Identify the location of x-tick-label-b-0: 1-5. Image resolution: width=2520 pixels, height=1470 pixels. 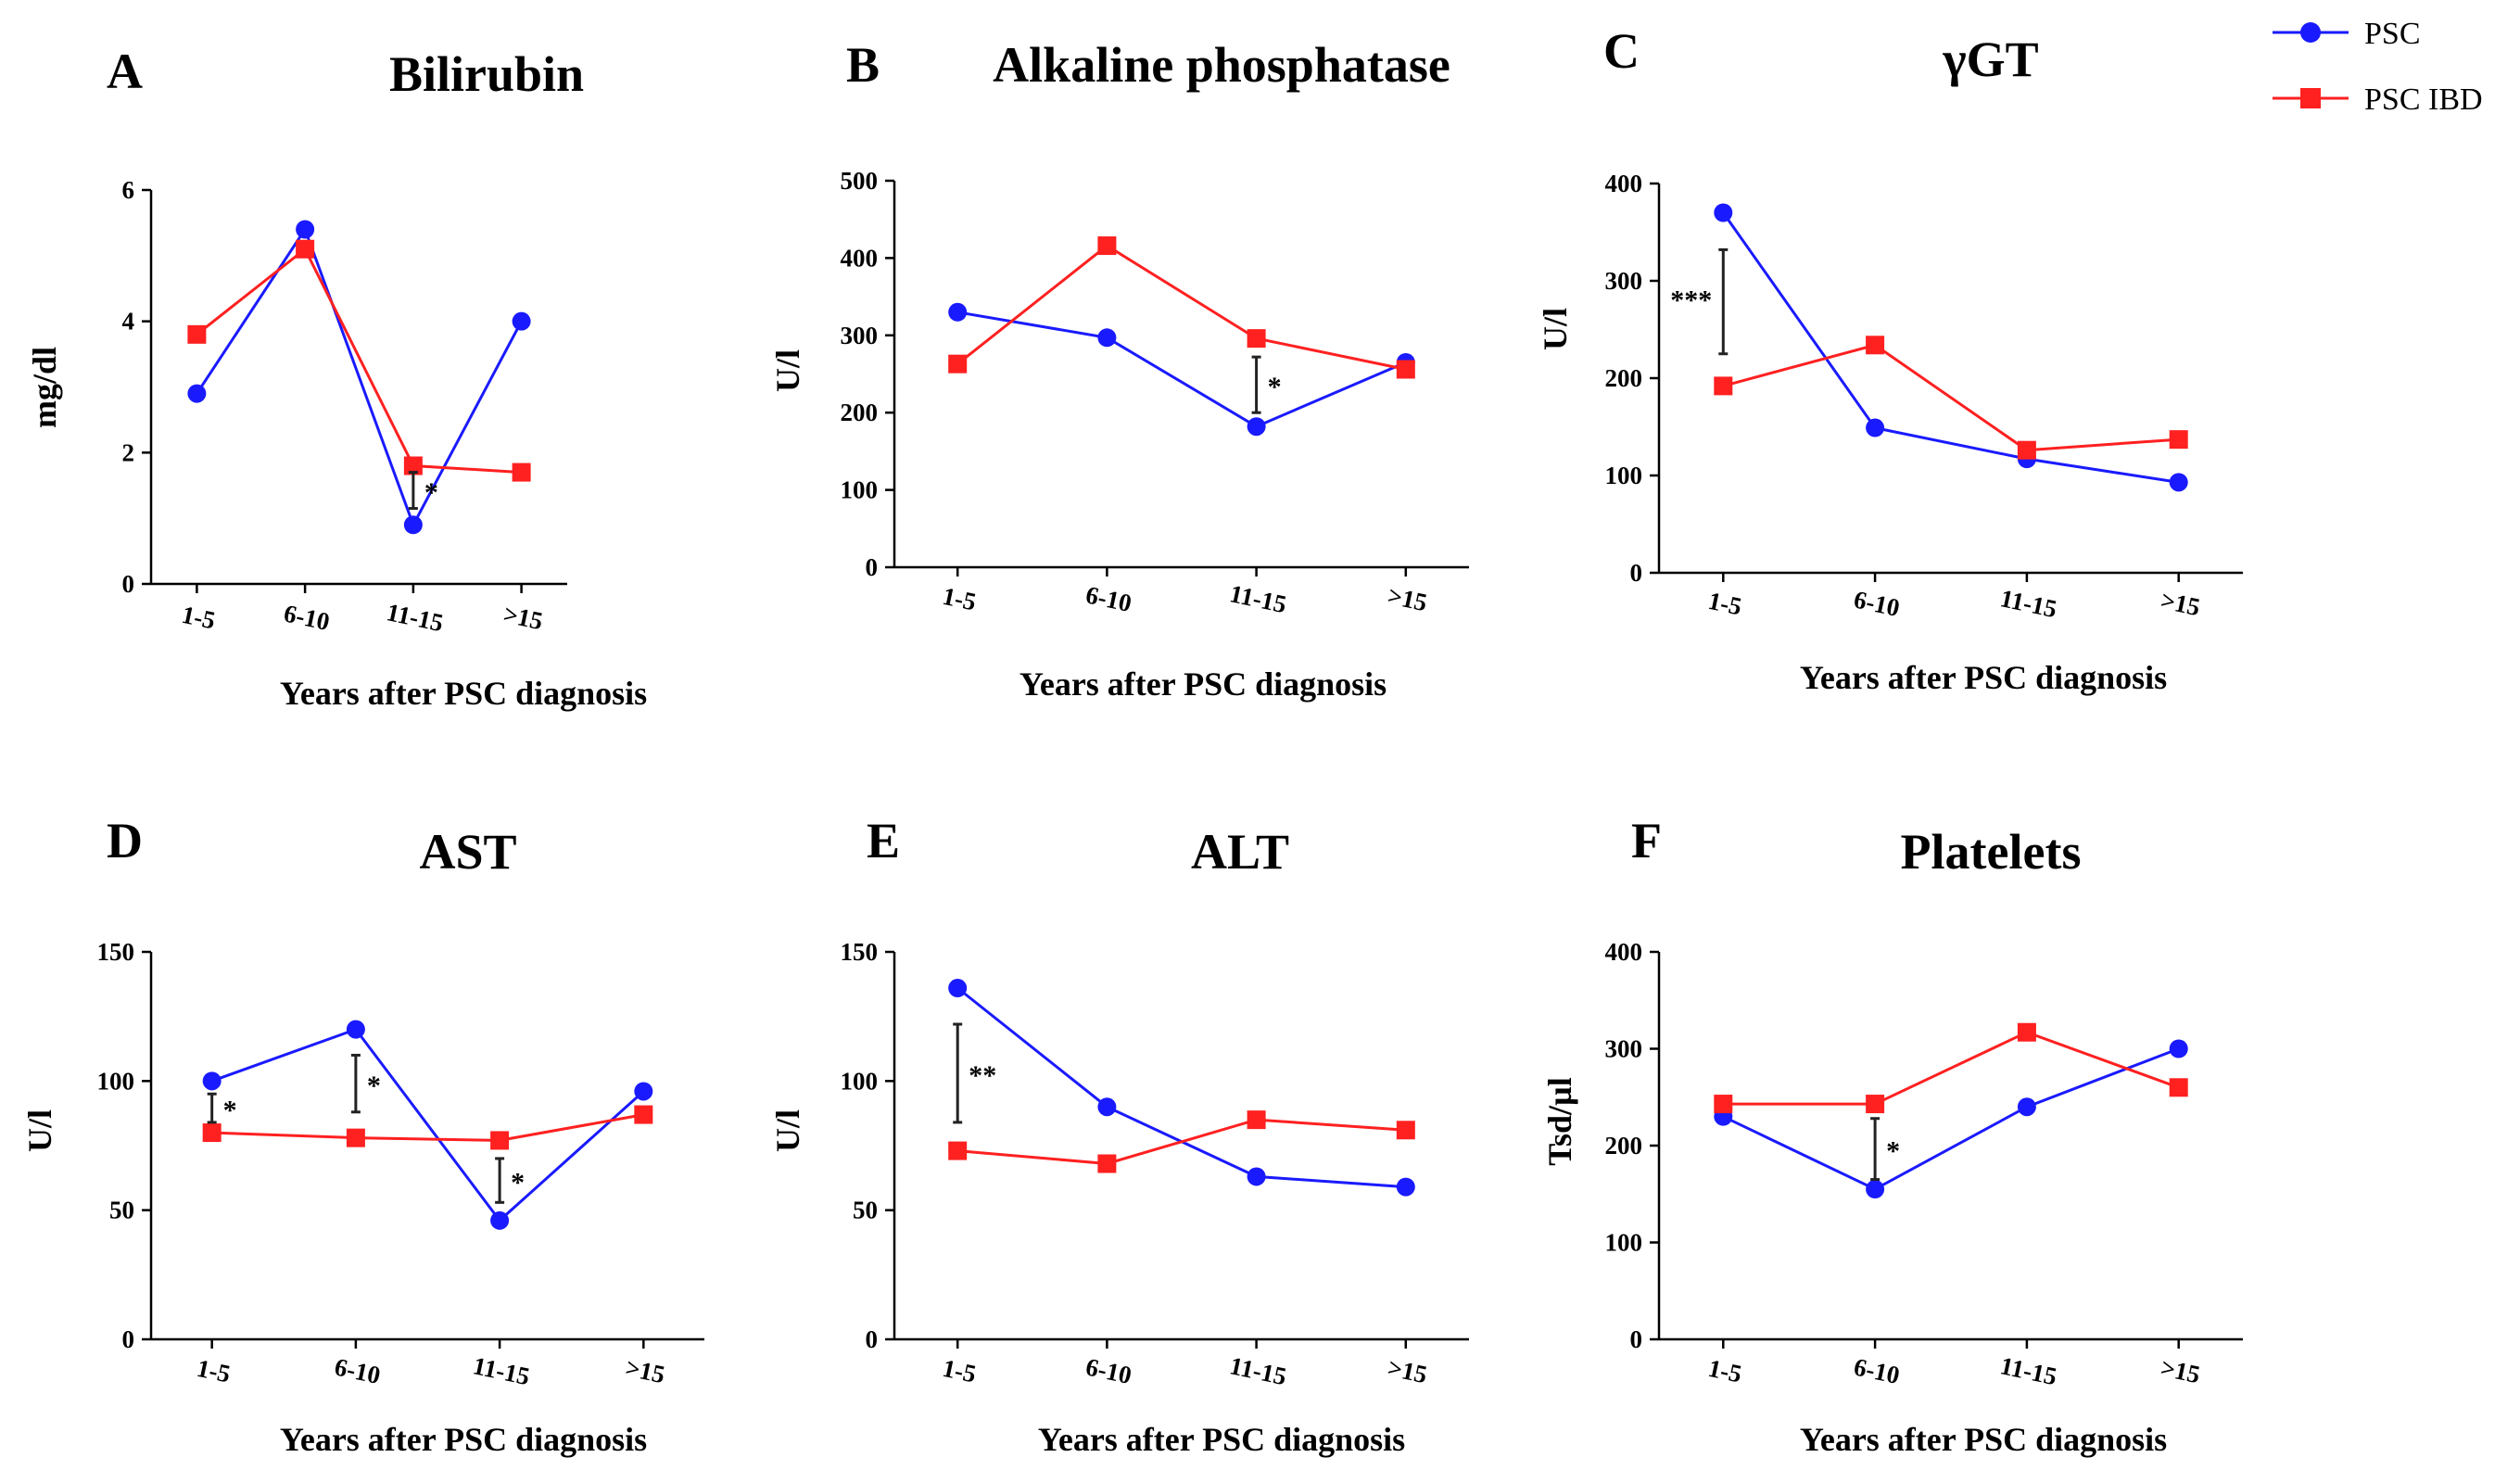
(959, 599).